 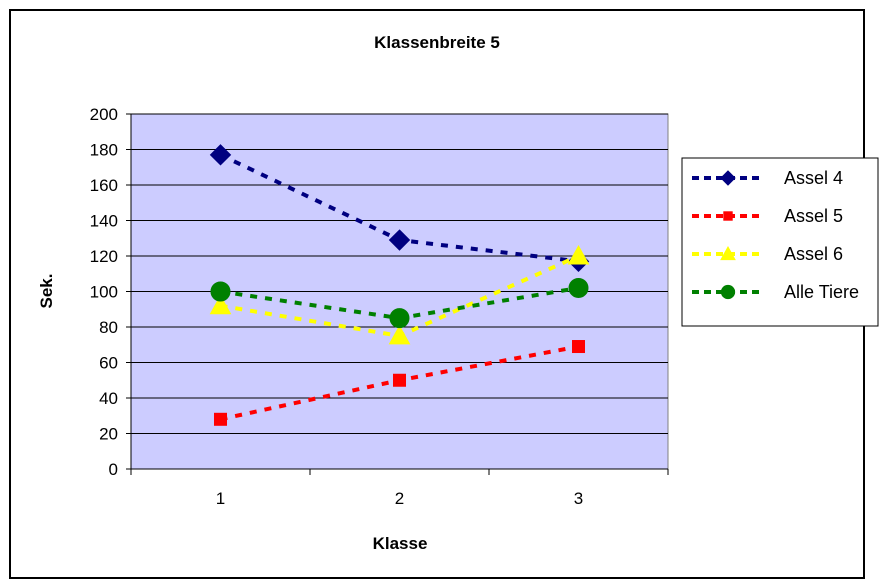 What do you see at coordinates (767, 178) in the screenshot?
I see `legend-item: Assel 4` at bounding box center [767, 178].